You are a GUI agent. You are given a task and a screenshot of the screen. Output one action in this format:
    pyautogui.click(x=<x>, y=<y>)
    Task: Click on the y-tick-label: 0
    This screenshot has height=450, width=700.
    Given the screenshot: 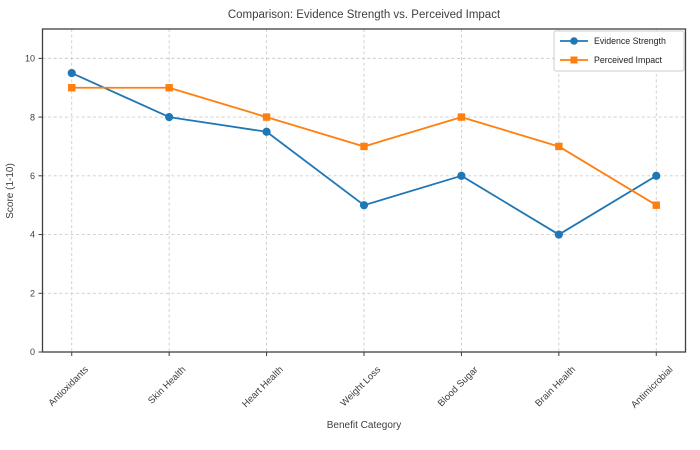 What is the action you would take?
    pyautogui.click(x=32, y=352)
    